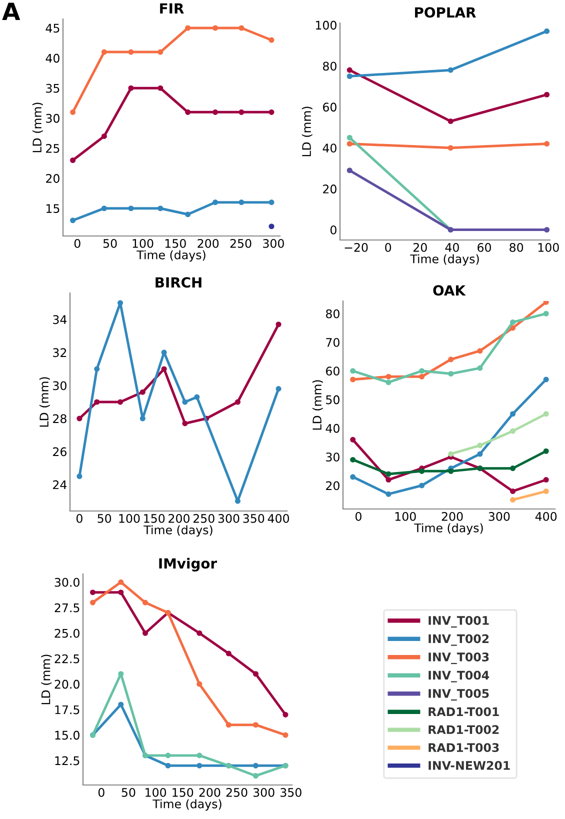 The width and height of the screenshot is (565, 819). Describe the element at coordinates (452, 247) in the screenshot. I see `x-tick-label: 40` at that location.